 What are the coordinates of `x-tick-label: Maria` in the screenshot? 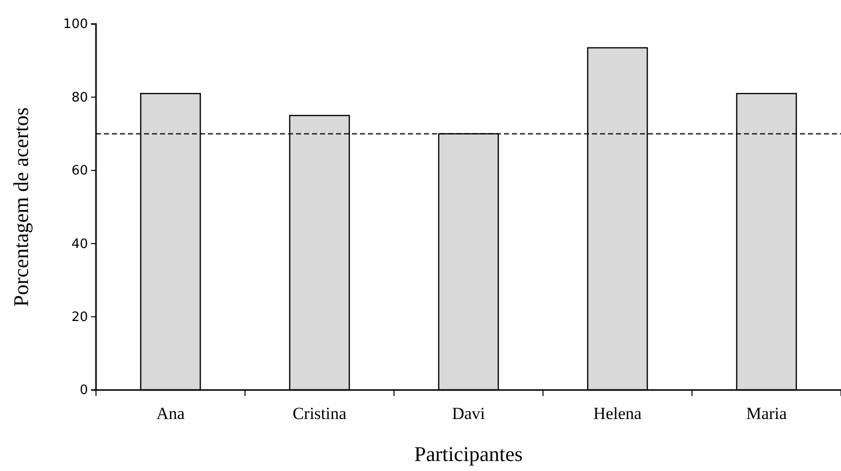 It's located at (767, 413).